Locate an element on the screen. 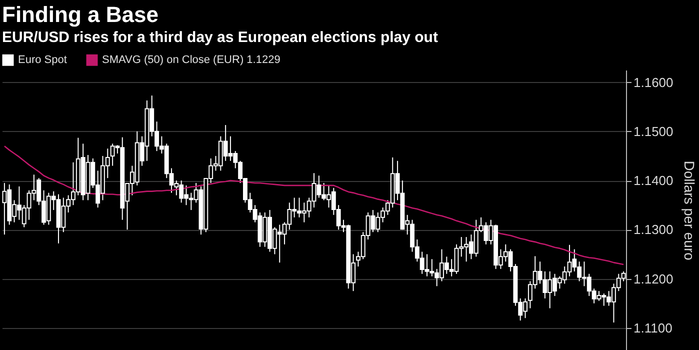  y-tick-label: 1.1500 is located at coordinates (654, 131).